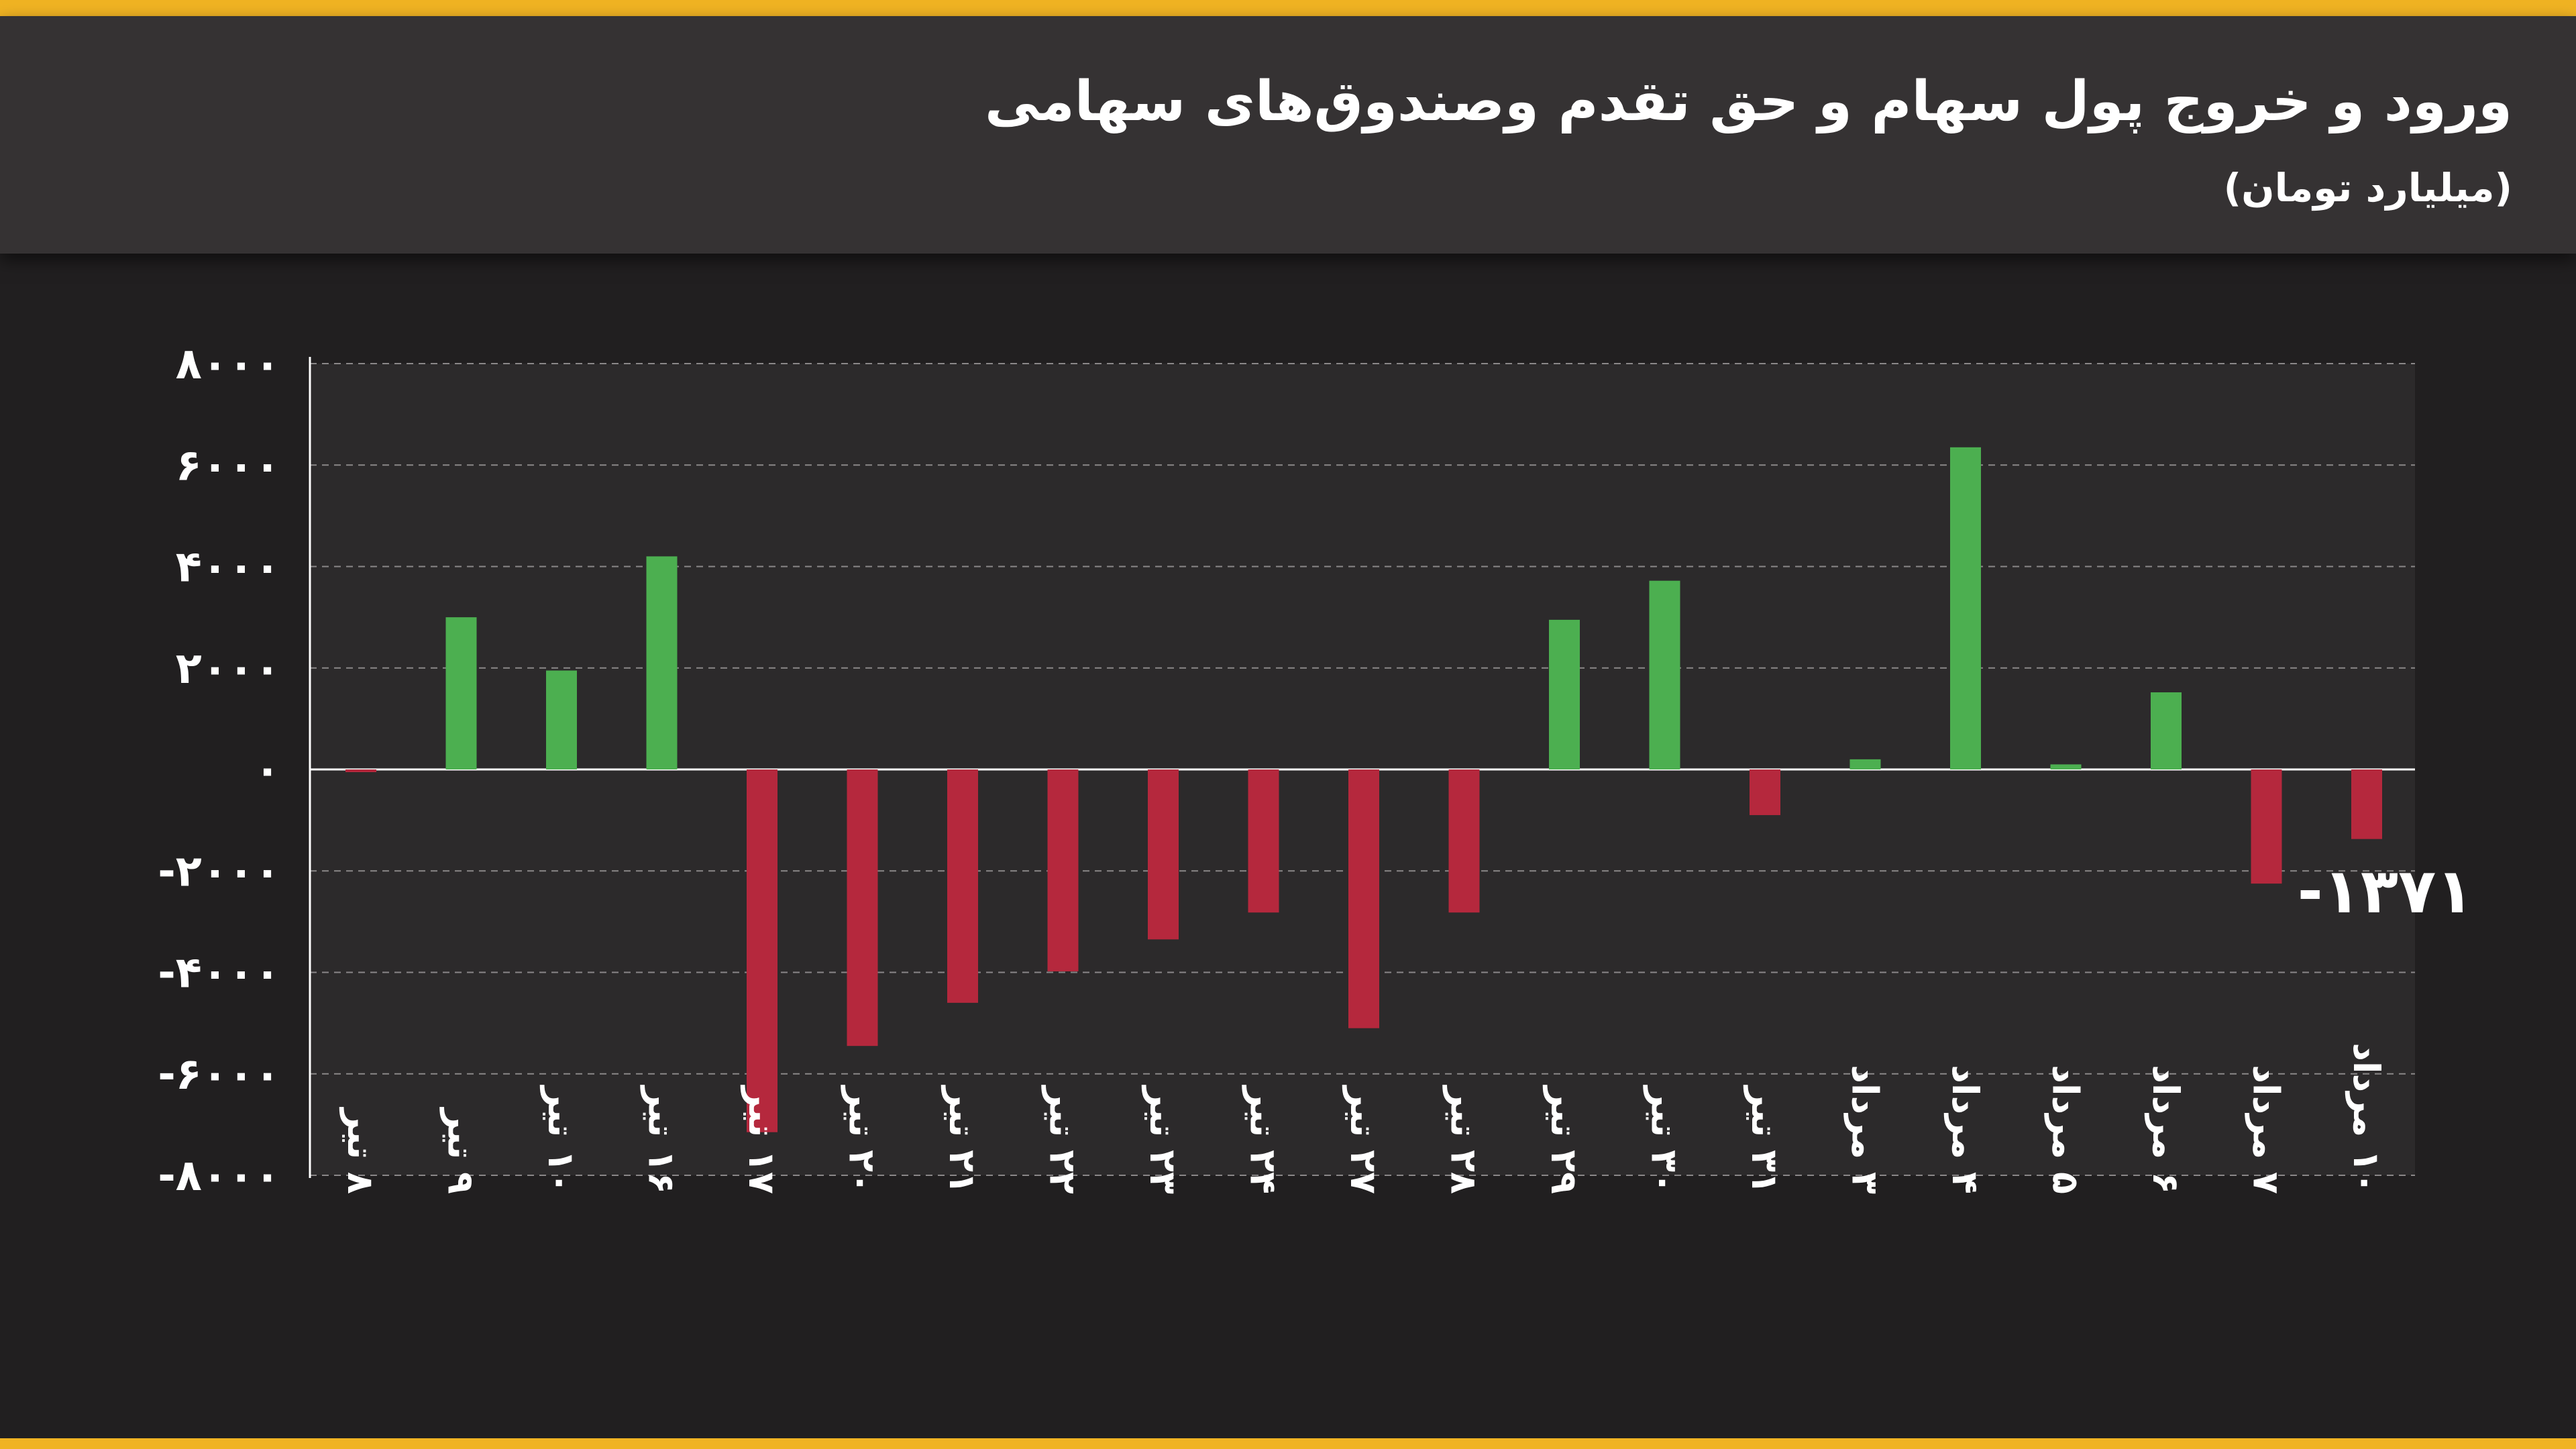 The image size is (2576, 1449). What do you see at coordinates (1865, 1129) in the screenshot?
I see `x-tick-label: ۳ مرداد` at bounding box center [1865, 1129].